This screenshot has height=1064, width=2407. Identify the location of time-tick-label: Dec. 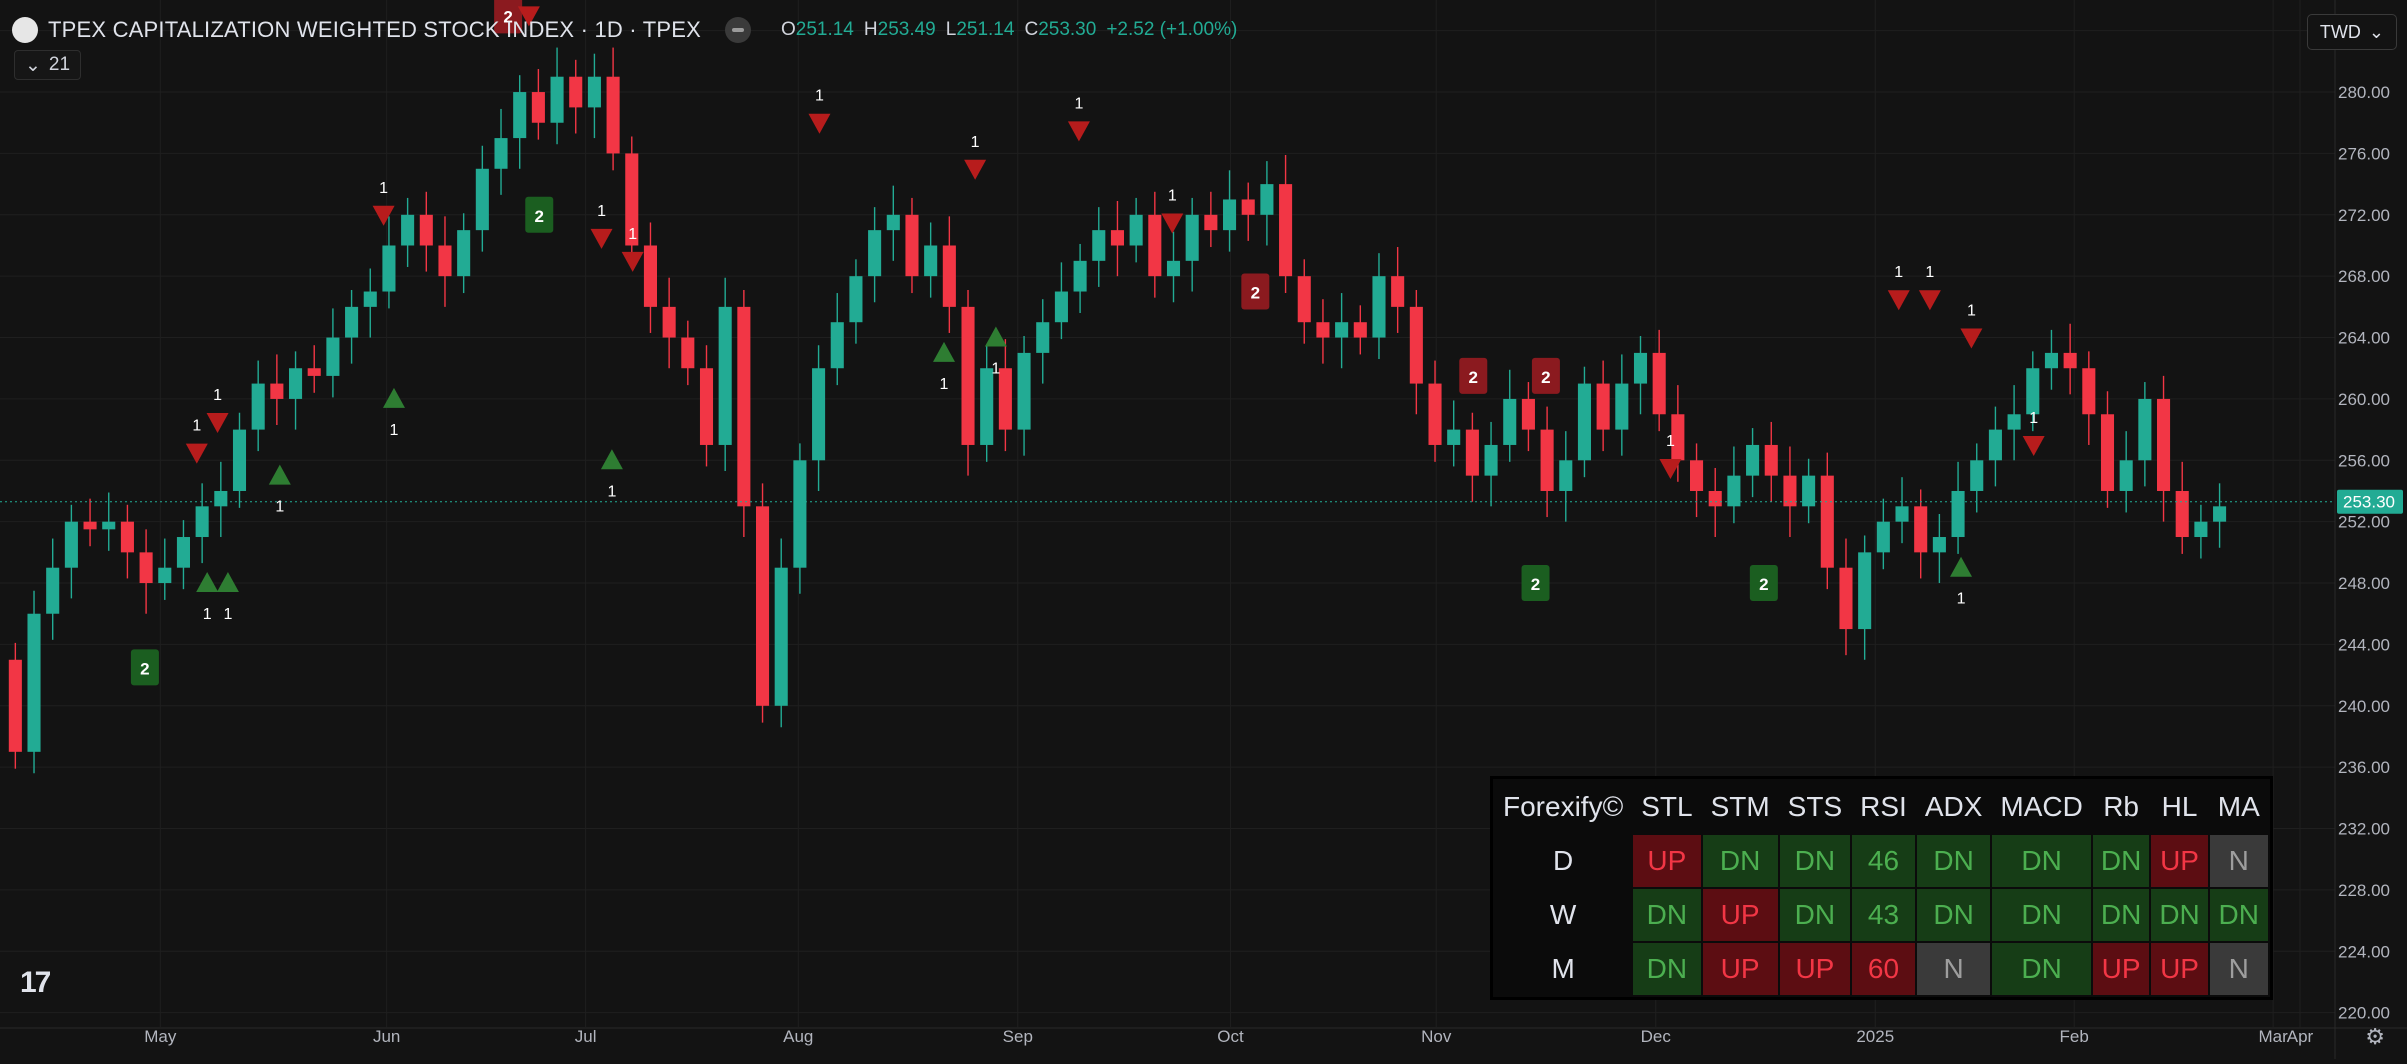
(1656, 1036).